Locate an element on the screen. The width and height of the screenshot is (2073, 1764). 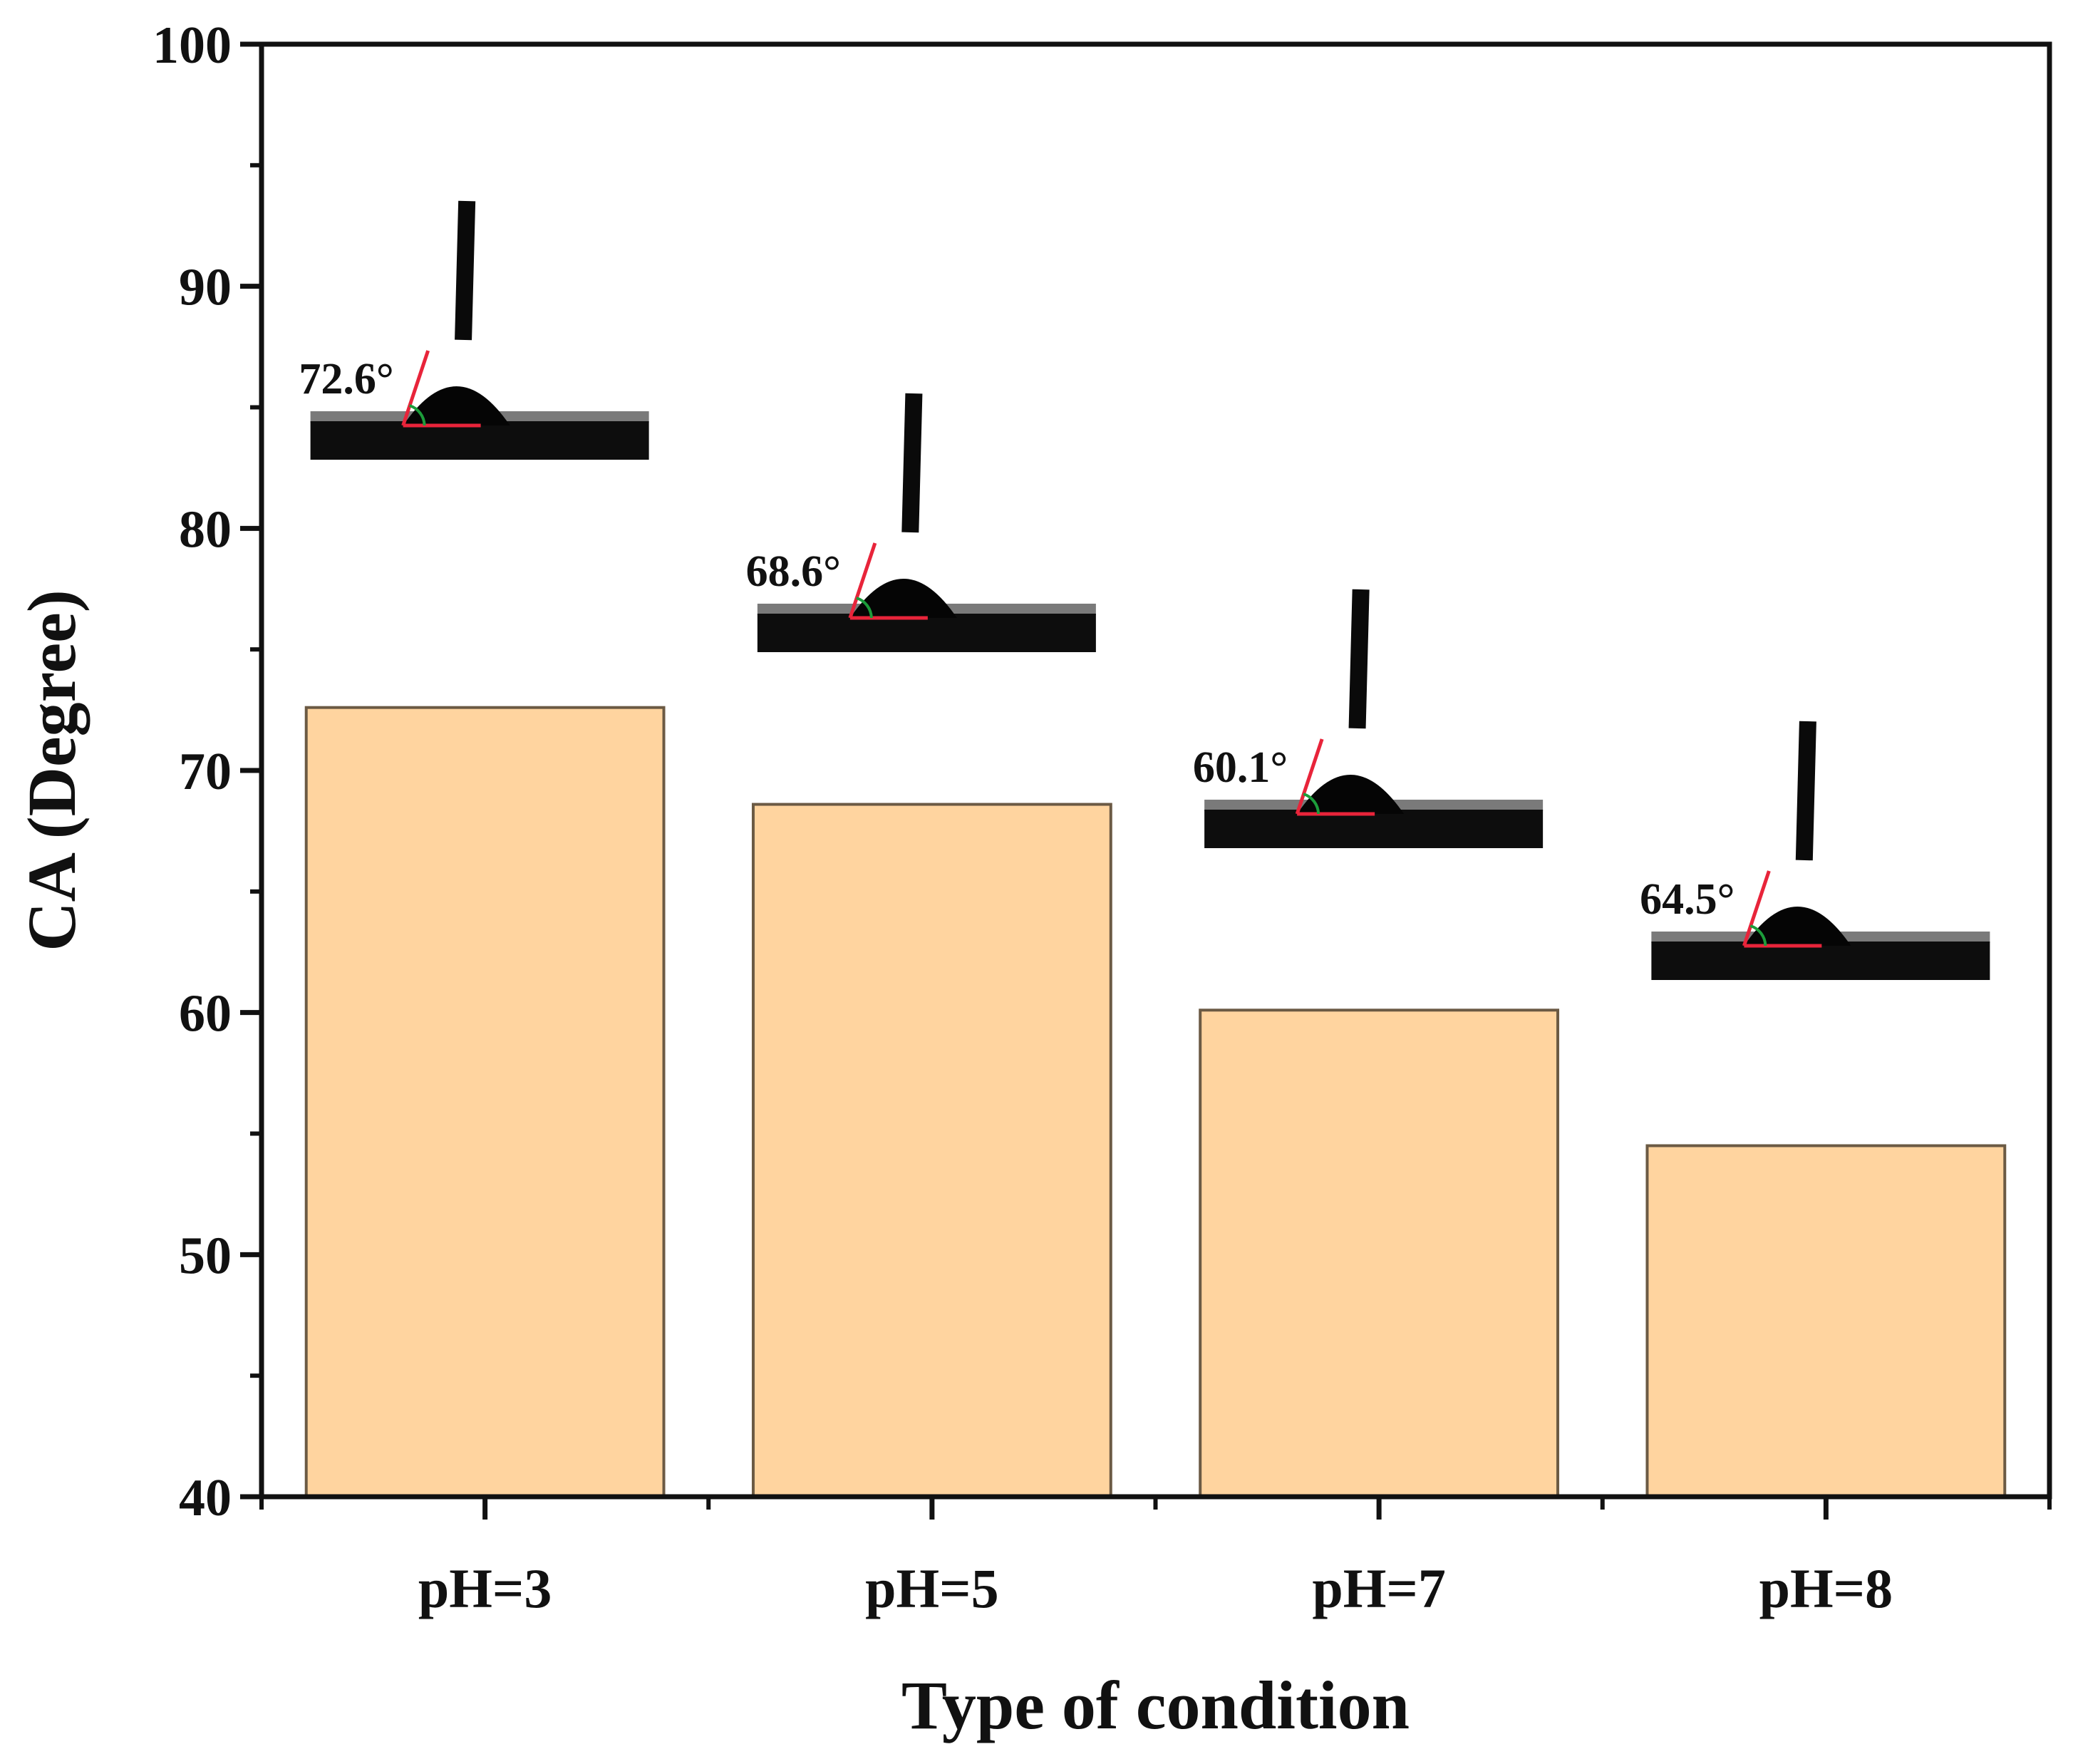
x-tick-label: pH=8 is located at coordinates (1826, 1588).